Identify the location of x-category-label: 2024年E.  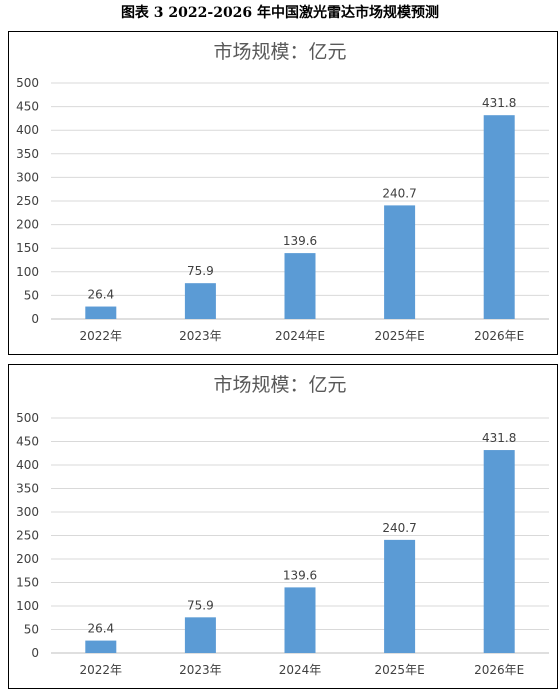
(300, 336).